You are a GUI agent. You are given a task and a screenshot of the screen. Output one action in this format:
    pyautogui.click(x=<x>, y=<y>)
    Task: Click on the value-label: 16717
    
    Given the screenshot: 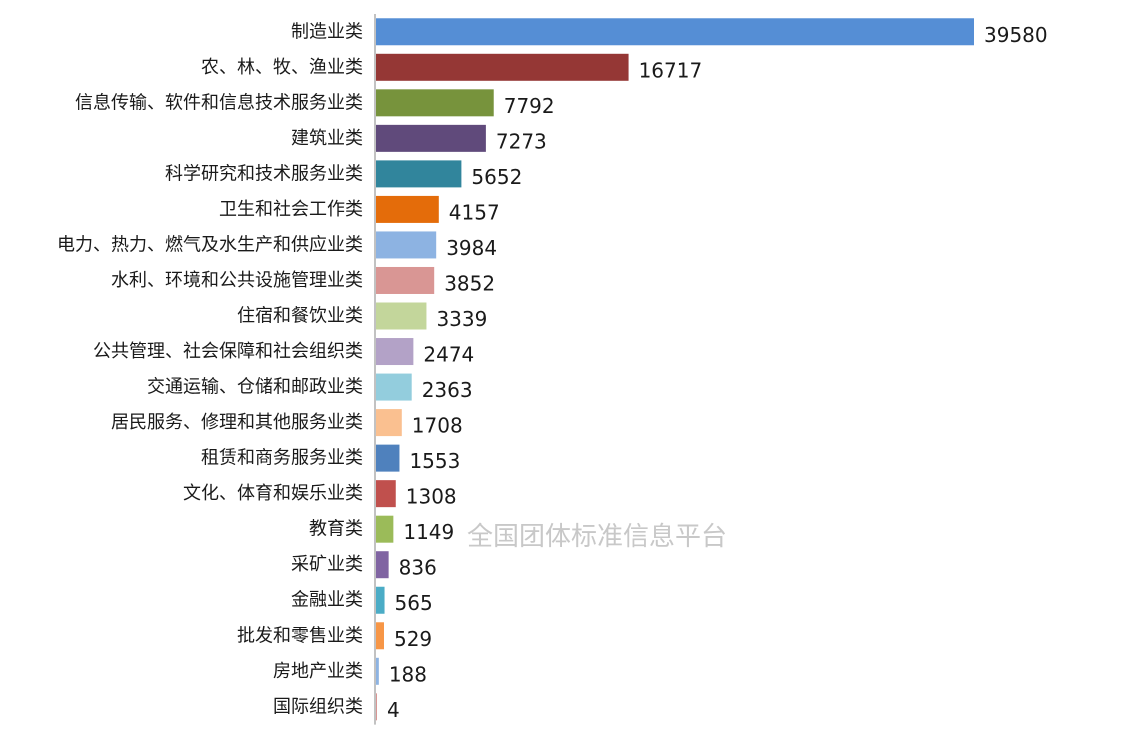 What is the action you would take?
    pyautogui.click(x=671, y=70)
    